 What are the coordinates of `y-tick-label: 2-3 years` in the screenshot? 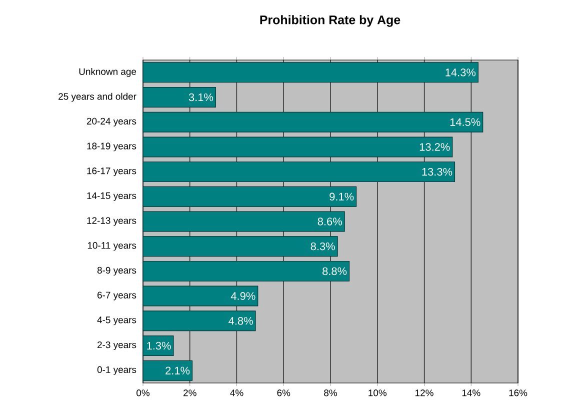 It's located at (116, 345).